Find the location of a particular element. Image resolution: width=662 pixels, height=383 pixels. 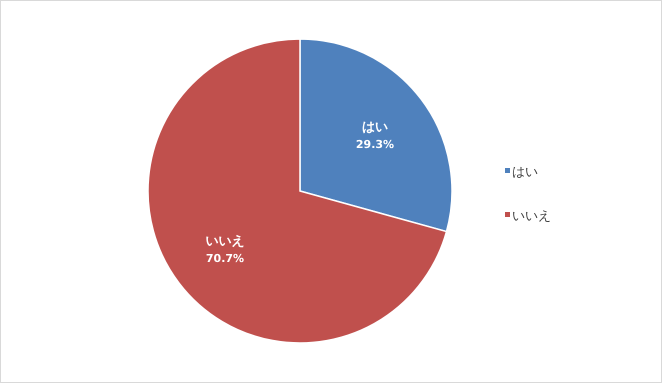

legend-label: はい is located at coordinates (525, 172).